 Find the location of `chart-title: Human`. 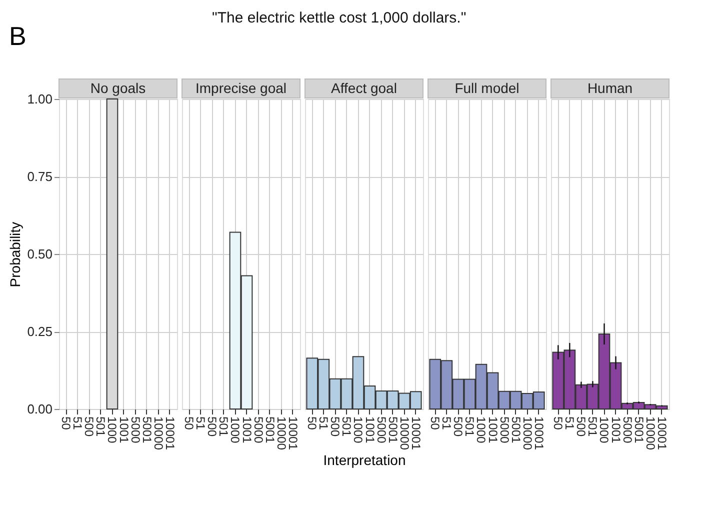

chart-title: Human is located at coordinates (610, 88).